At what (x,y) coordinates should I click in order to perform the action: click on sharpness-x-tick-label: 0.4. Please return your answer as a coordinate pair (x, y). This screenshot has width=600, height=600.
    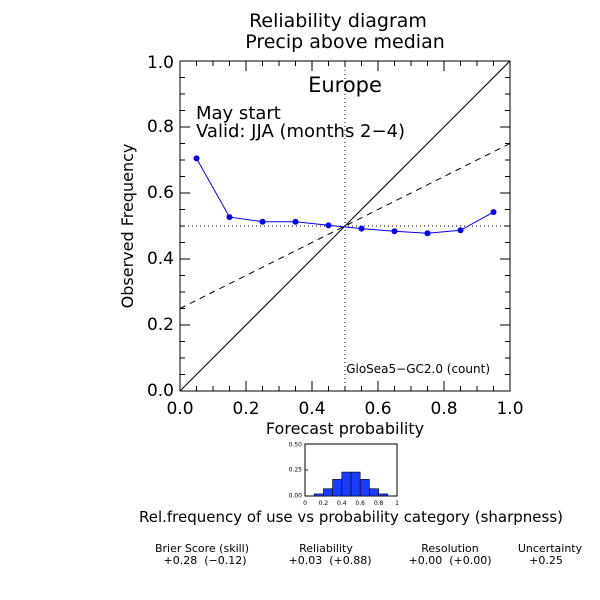
    Looking at the image, I should click on (342, 503).